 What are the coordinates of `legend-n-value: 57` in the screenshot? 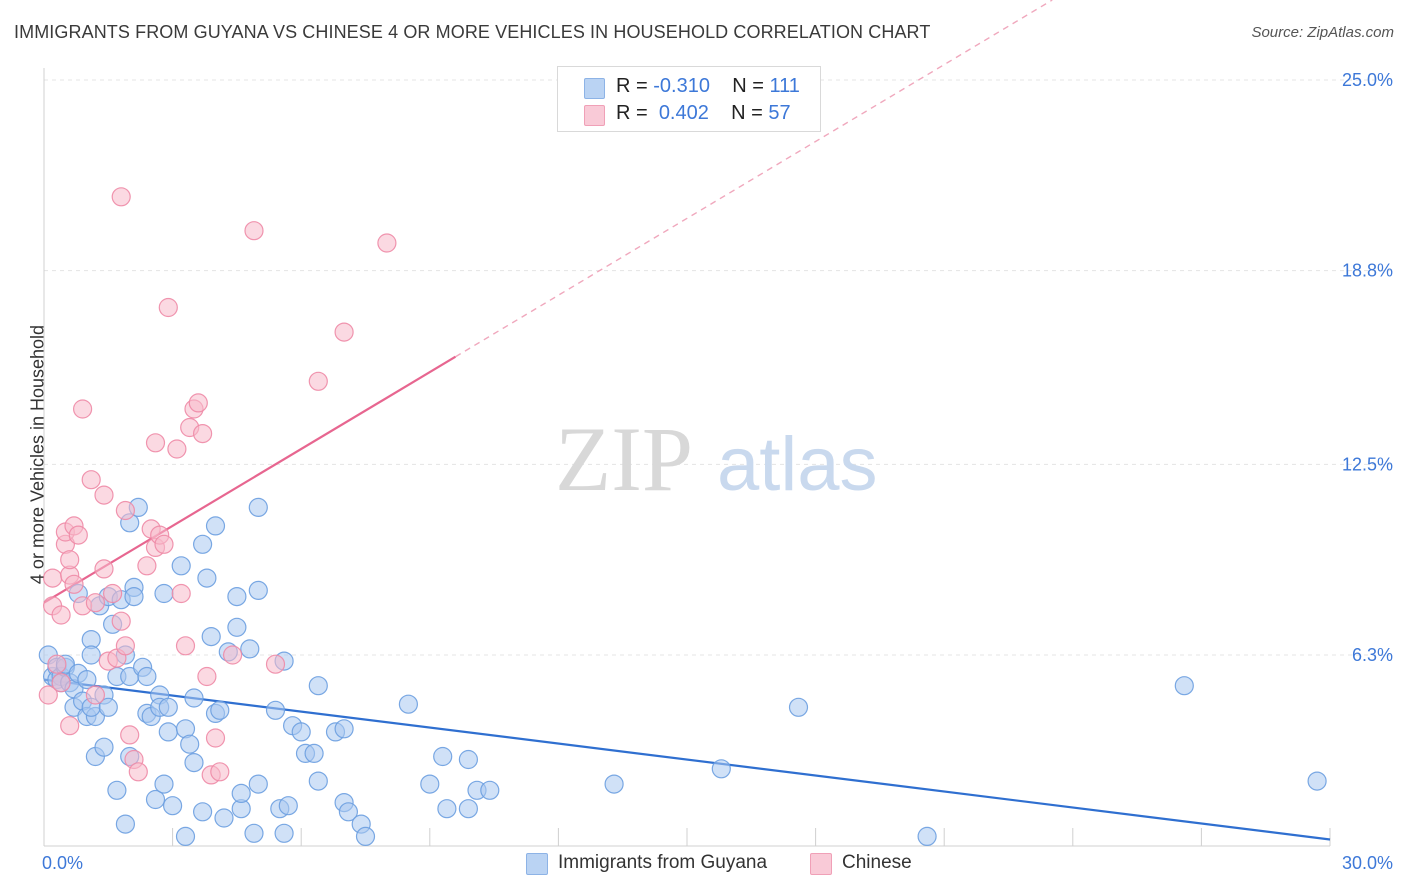 It's located at (779, 113).